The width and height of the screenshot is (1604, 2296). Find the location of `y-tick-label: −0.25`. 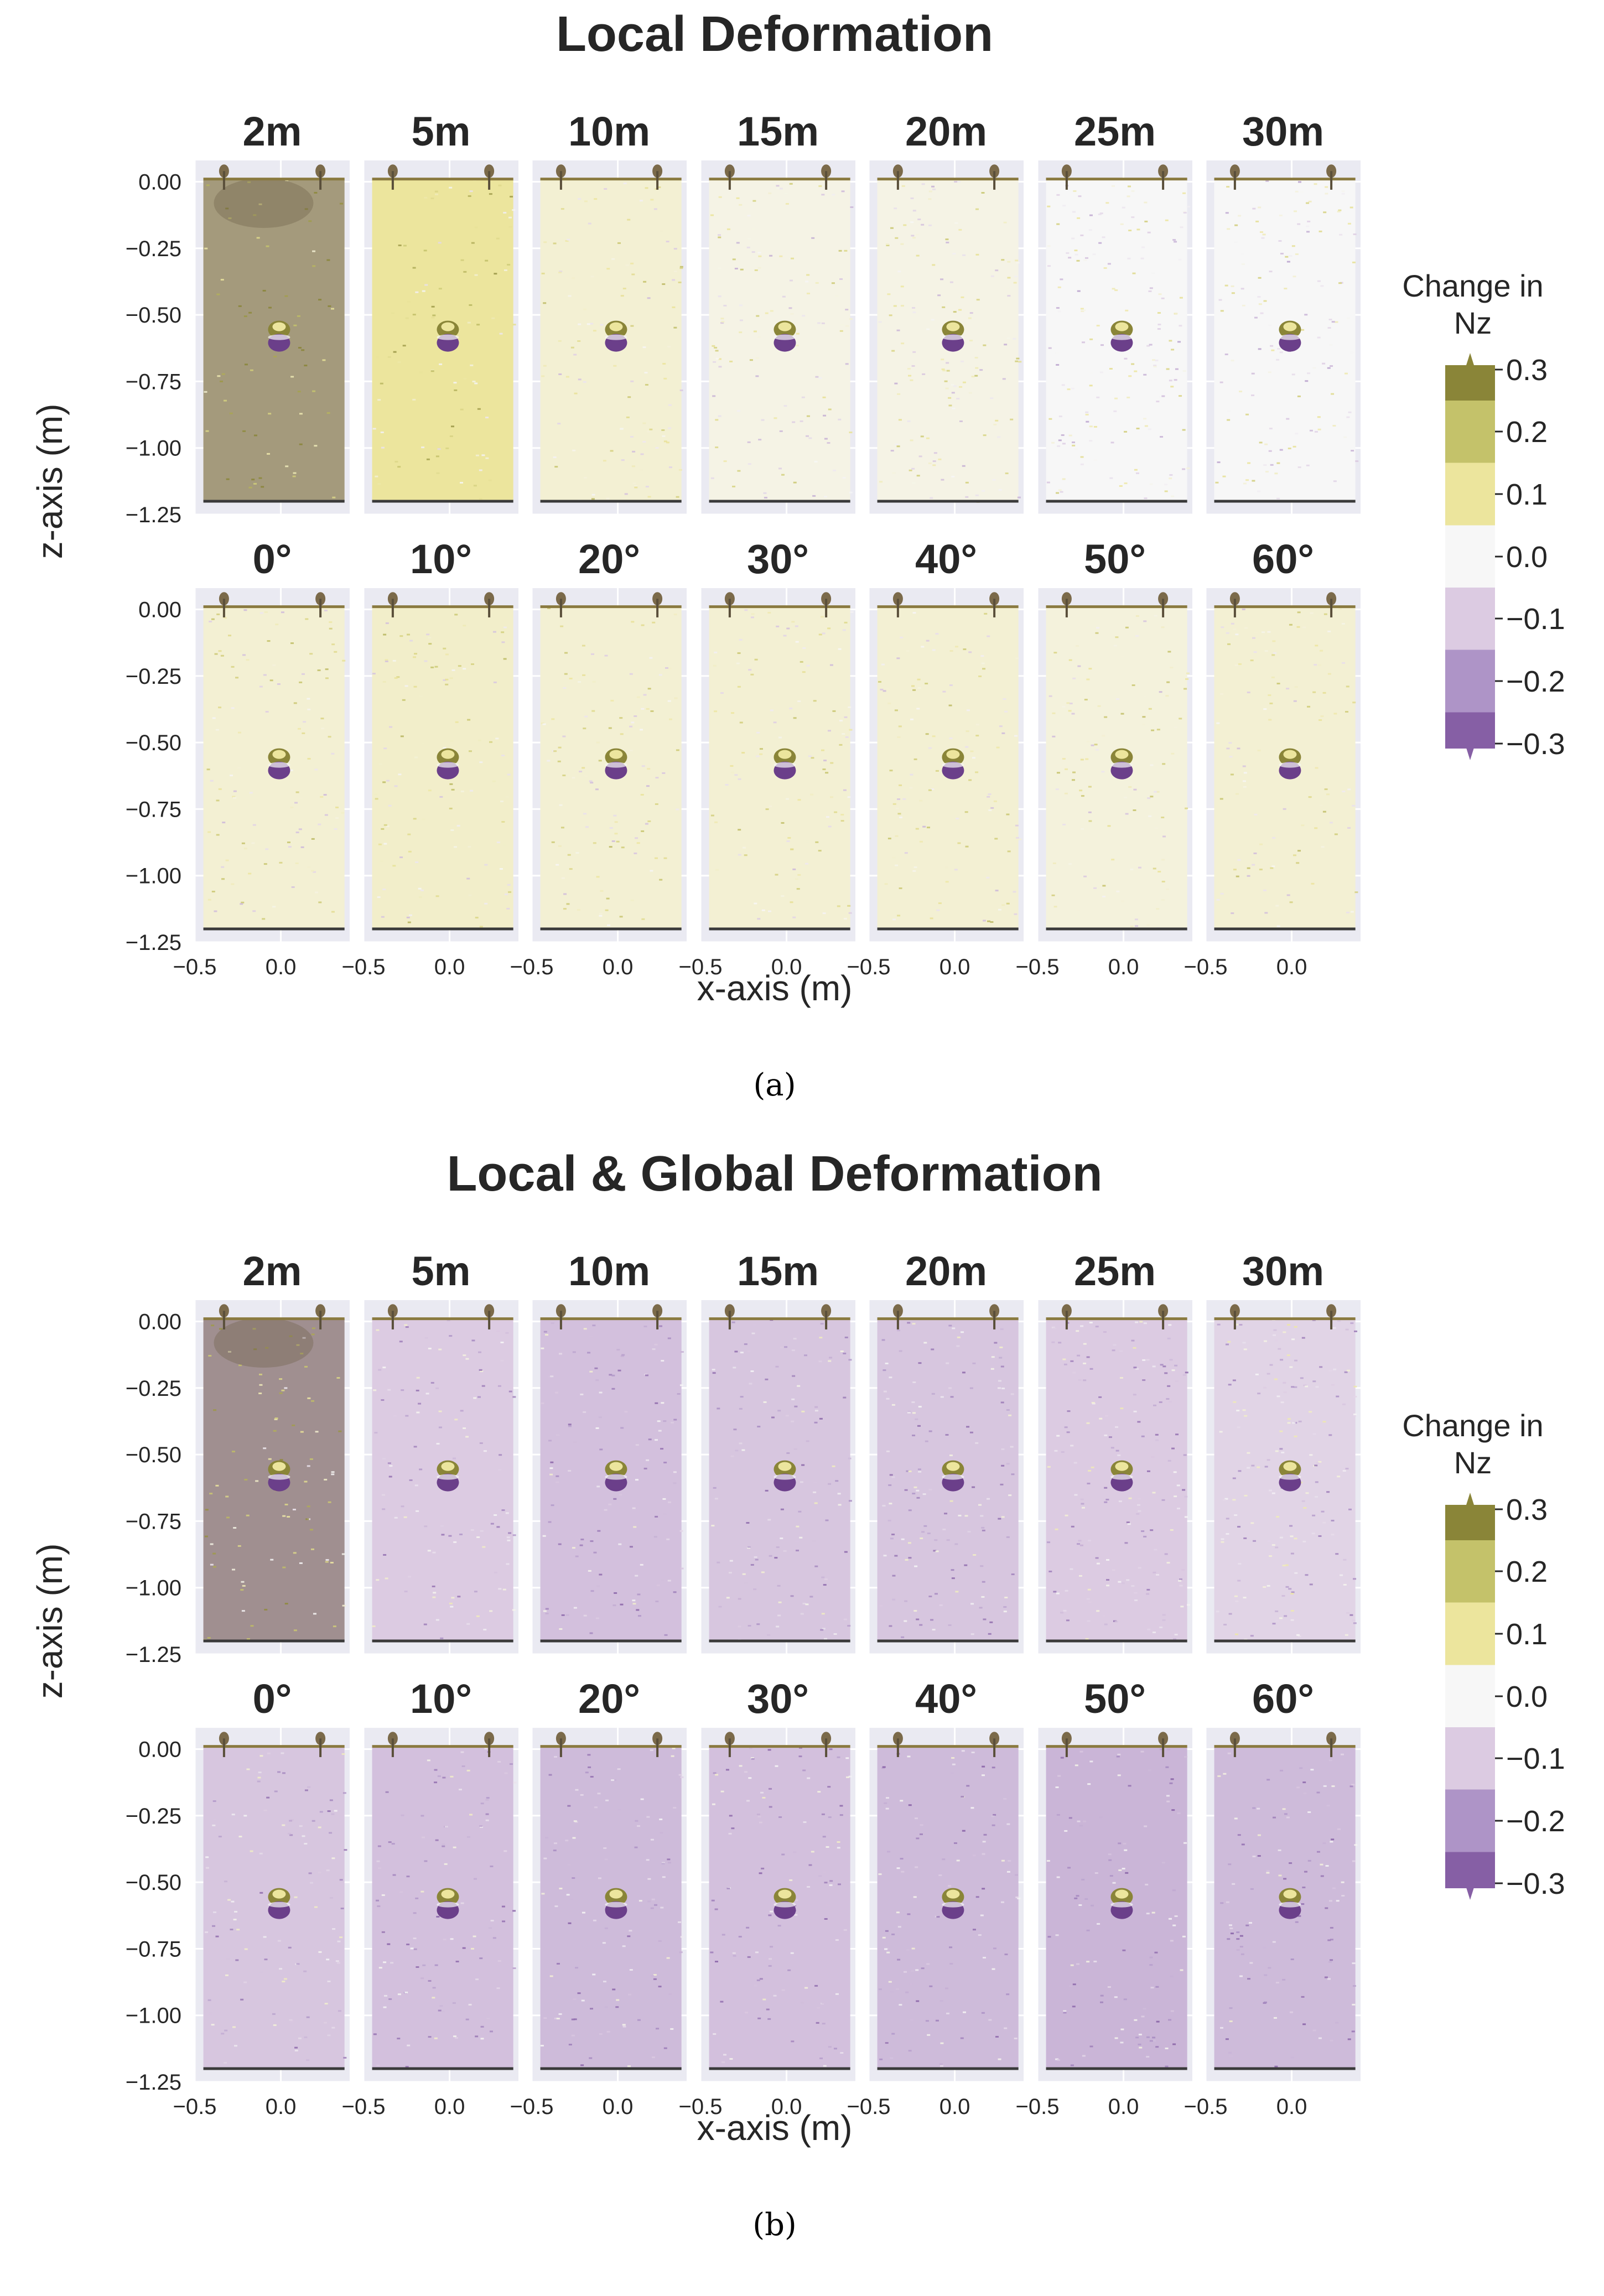

y-tick-label: −0.25 is located at coordinates (153, 1388).